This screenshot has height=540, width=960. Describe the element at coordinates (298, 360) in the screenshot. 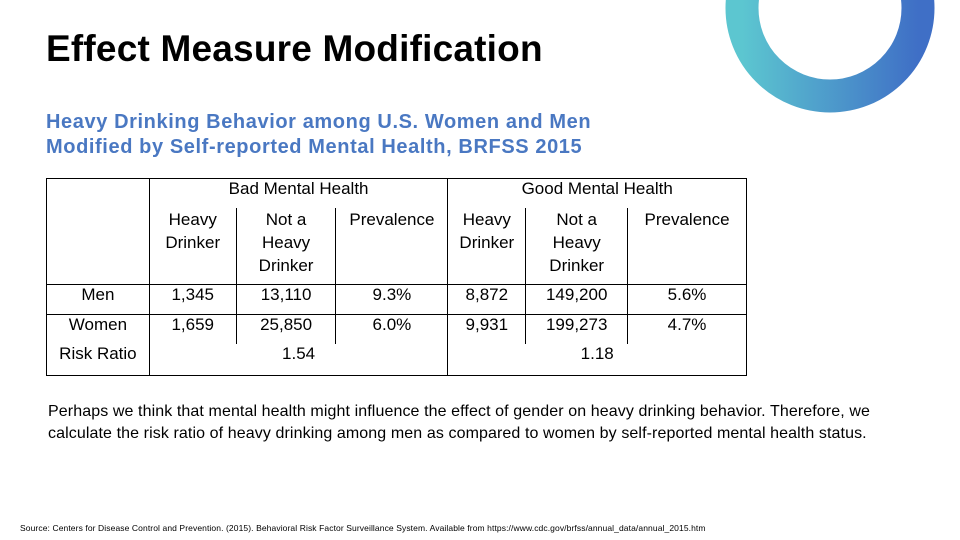

I see `risk-ratio-bad: 1.54` at that location.